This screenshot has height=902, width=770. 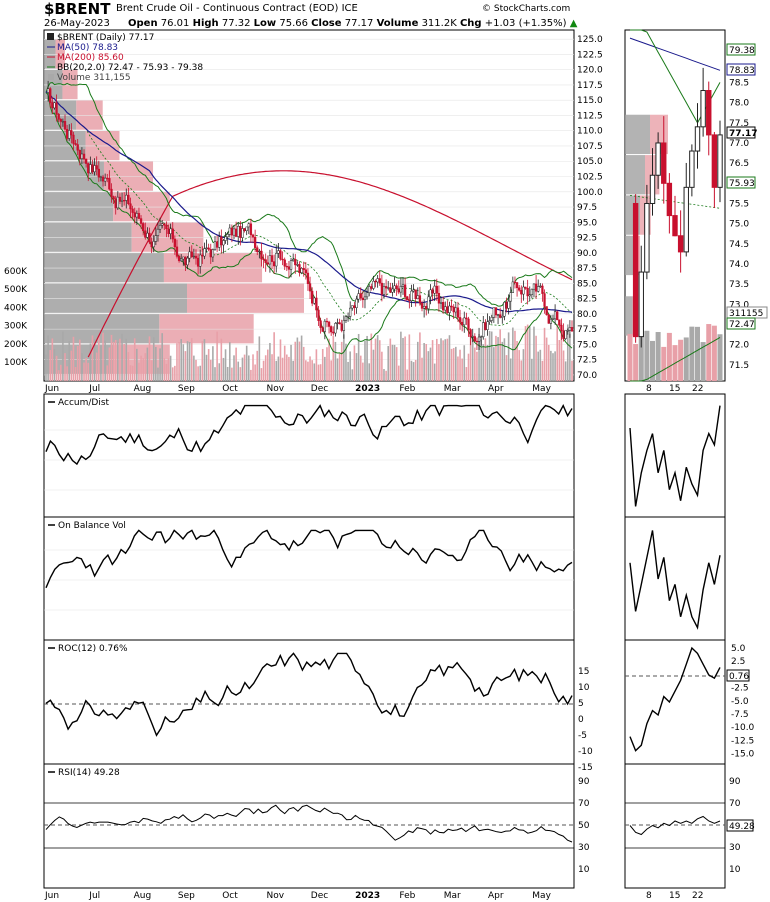 What do you see at coordinates (276, 896) in the screenshot?
I see `x-tick-label: Nov` at bounding box center [276, 896].